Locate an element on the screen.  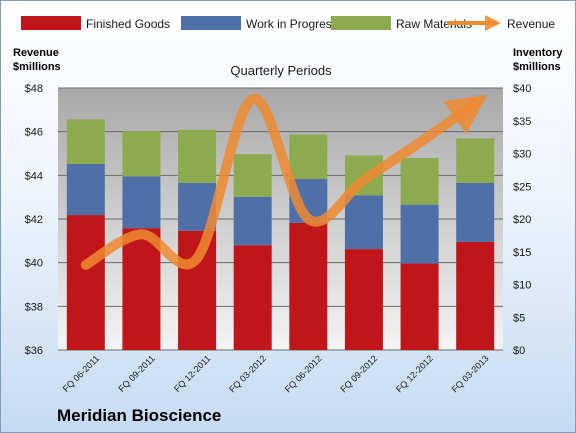
left-tick-label: $36 is located at coordinates (34, 351).